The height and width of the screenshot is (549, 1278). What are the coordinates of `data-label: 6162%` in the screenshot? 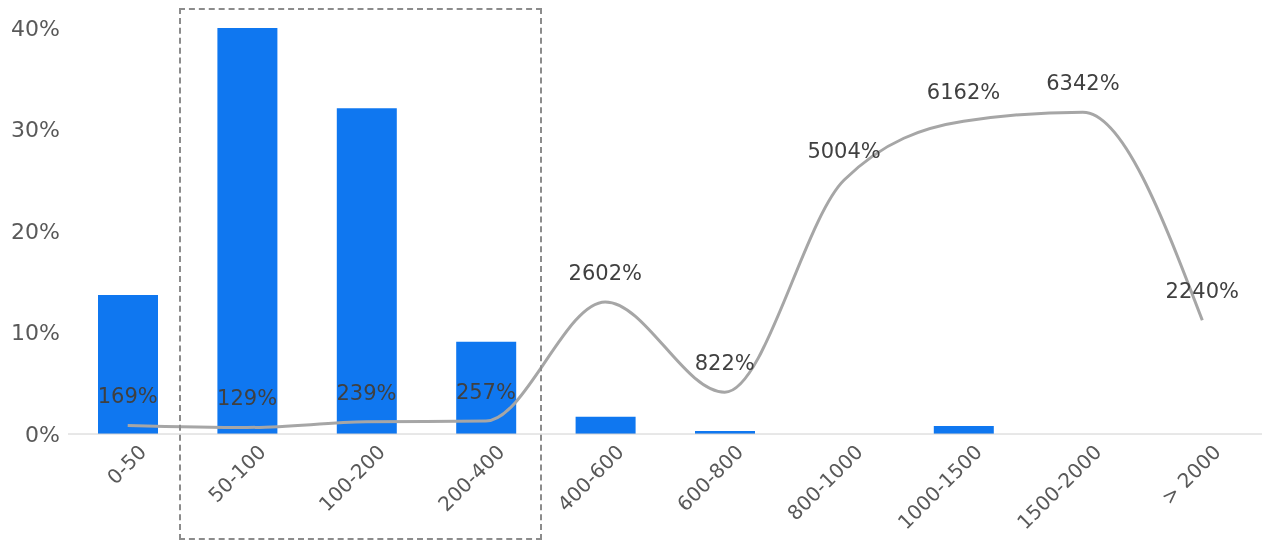 It's located at (963, 92).